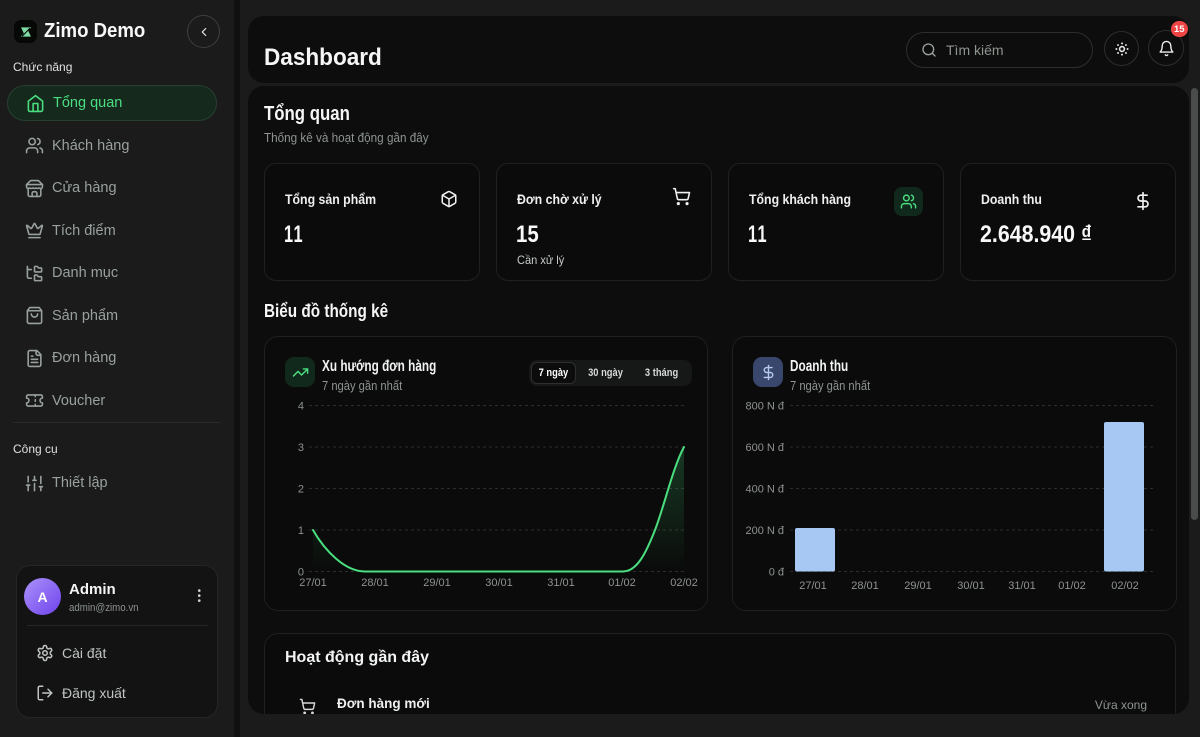 This screenshot has width=1200, height=737. I want to click on svg-text: 0 đ, so click(777, 573).